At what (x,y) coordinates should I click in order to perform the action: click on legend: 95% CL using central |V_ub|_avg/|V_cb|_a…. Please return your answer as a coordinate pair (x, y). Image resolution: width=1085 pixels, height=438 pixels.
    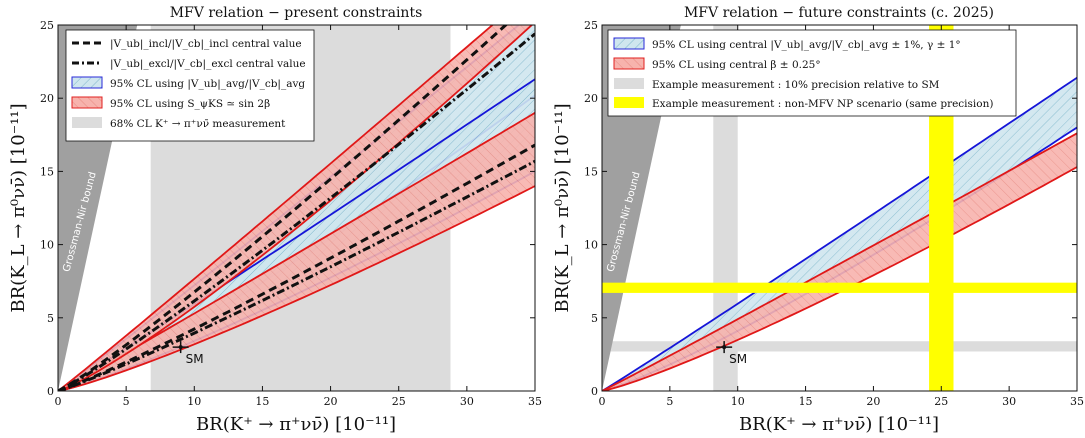
    Looking at the image, I should click on (812, 73).